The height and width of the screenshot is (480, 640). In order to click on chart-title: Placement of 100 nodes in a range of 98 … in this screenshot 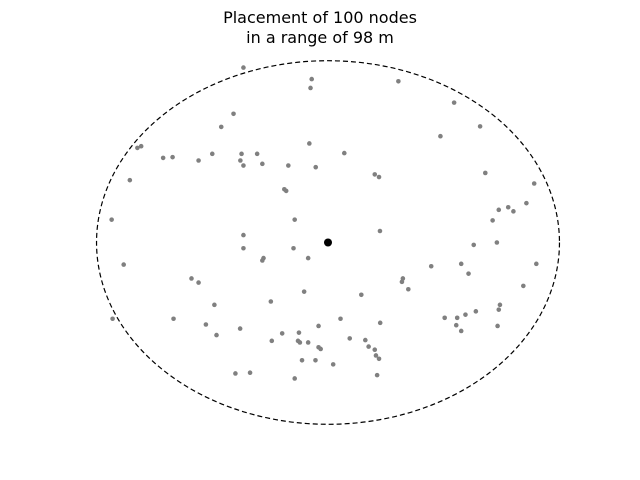, I will do `click(320, 28)`.